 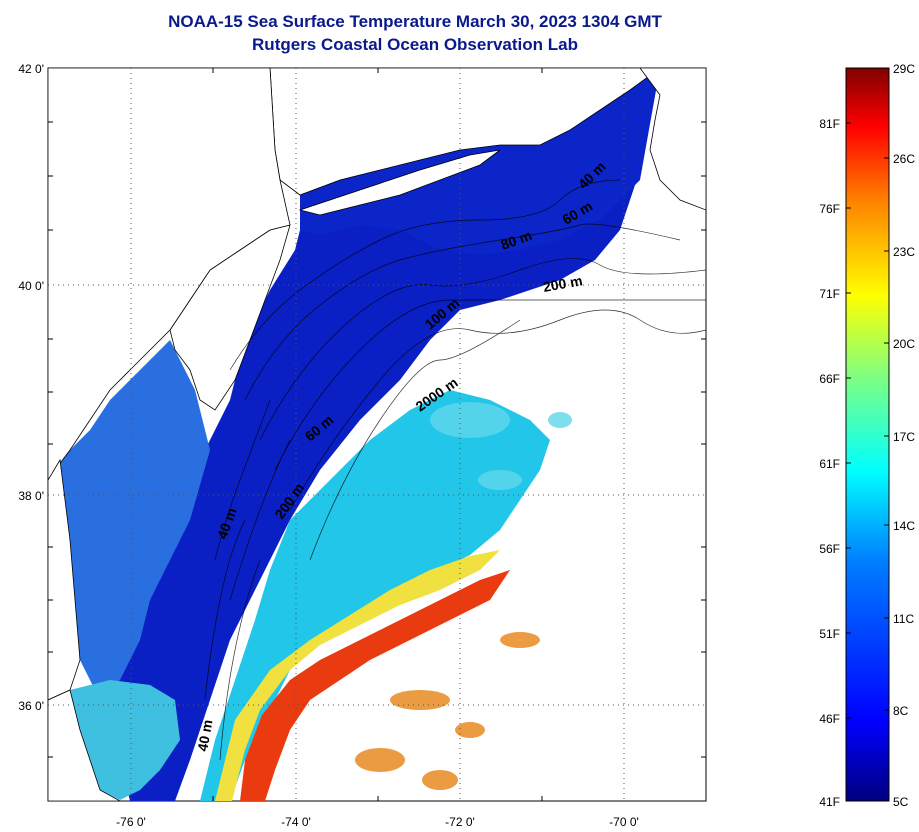 What do you see at coordinates (415, 44) in the screenshot?
I see `map-subtitle: Rutgers Coastal Ocean Observation Lab` at bounding box center [415, 44].